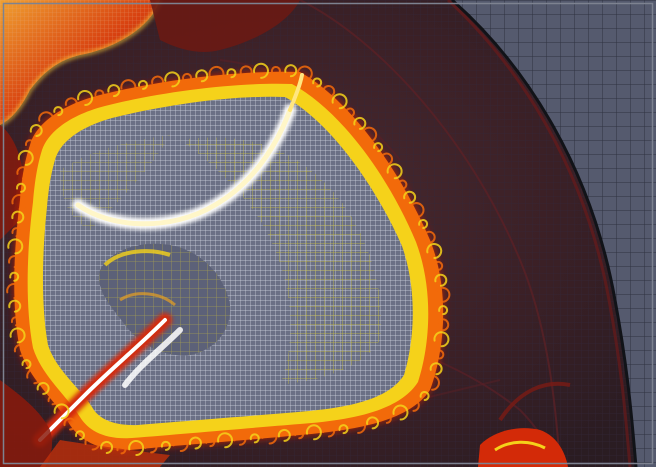  I want to click on bottom-left-red, so click(26, 423).